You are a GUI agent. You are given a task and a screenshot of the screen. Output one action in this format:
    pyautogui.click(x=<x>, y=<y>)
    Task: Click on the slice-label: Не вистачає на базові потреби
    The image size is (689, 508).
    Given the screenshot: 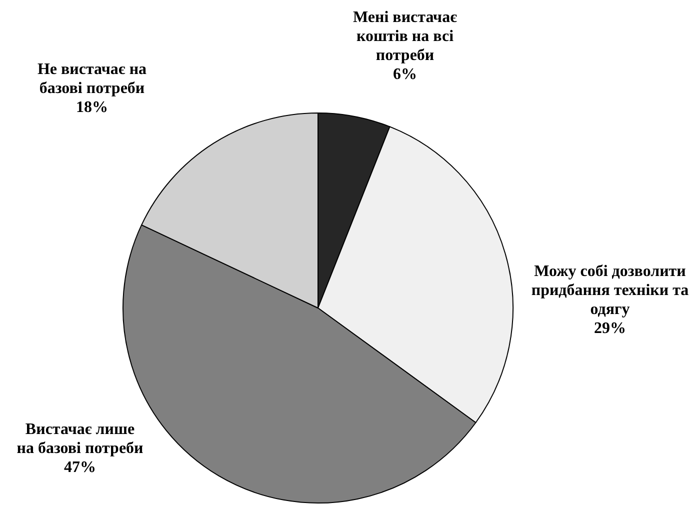 What is the action you would take?
    pyautogui.click(x=92, y=79)
    